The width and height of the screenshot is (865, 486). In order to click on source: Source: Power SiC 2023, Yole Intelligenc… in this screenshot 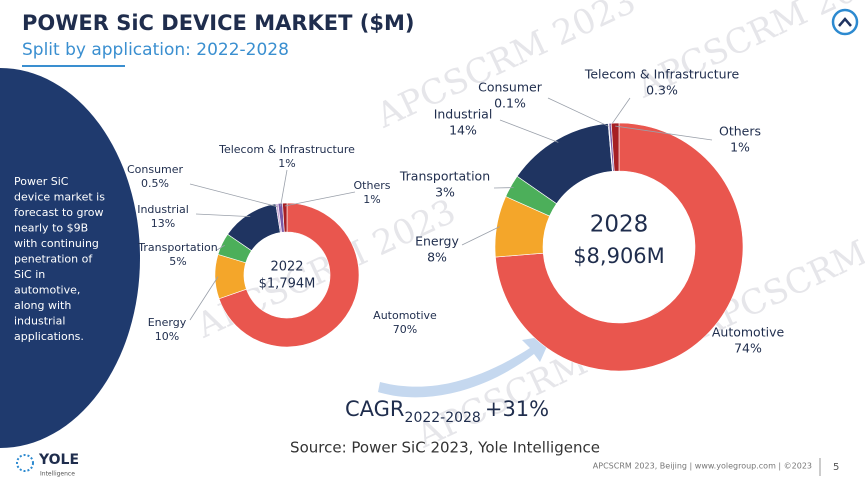, I will do `click(445, 448)`.